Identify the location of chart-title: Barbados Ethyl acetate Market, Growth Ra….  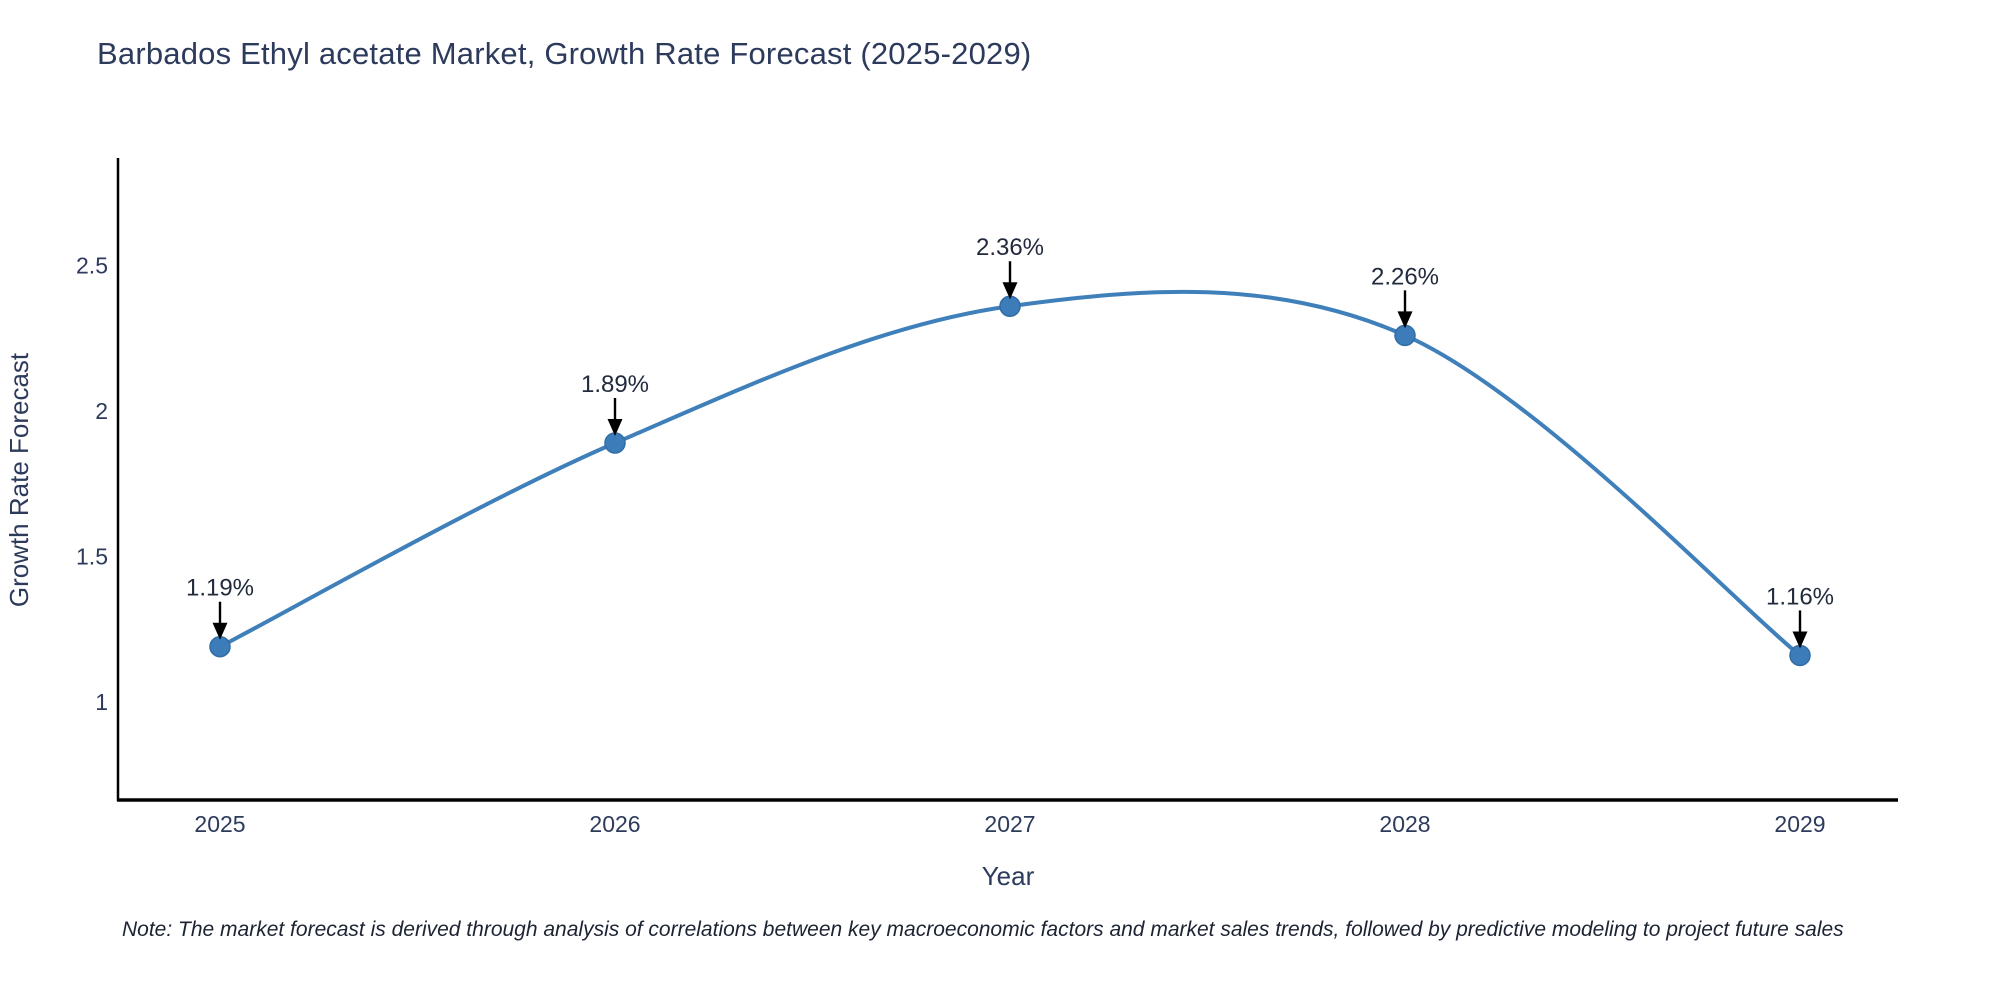
(564, 53).